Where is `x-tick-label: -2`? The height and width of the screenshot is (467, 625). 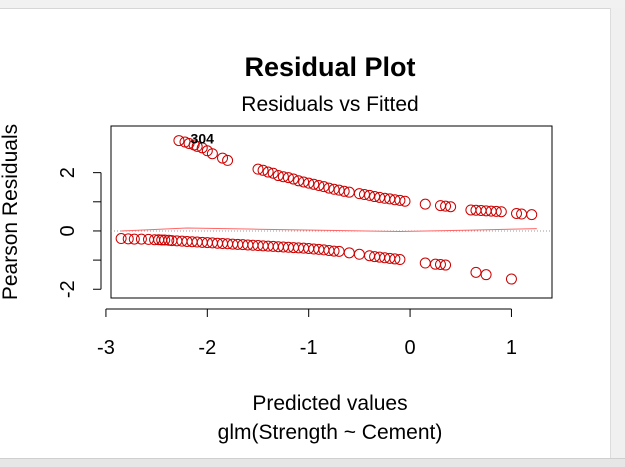 x-tick-label: -2 is located at coordinates (207, 348).